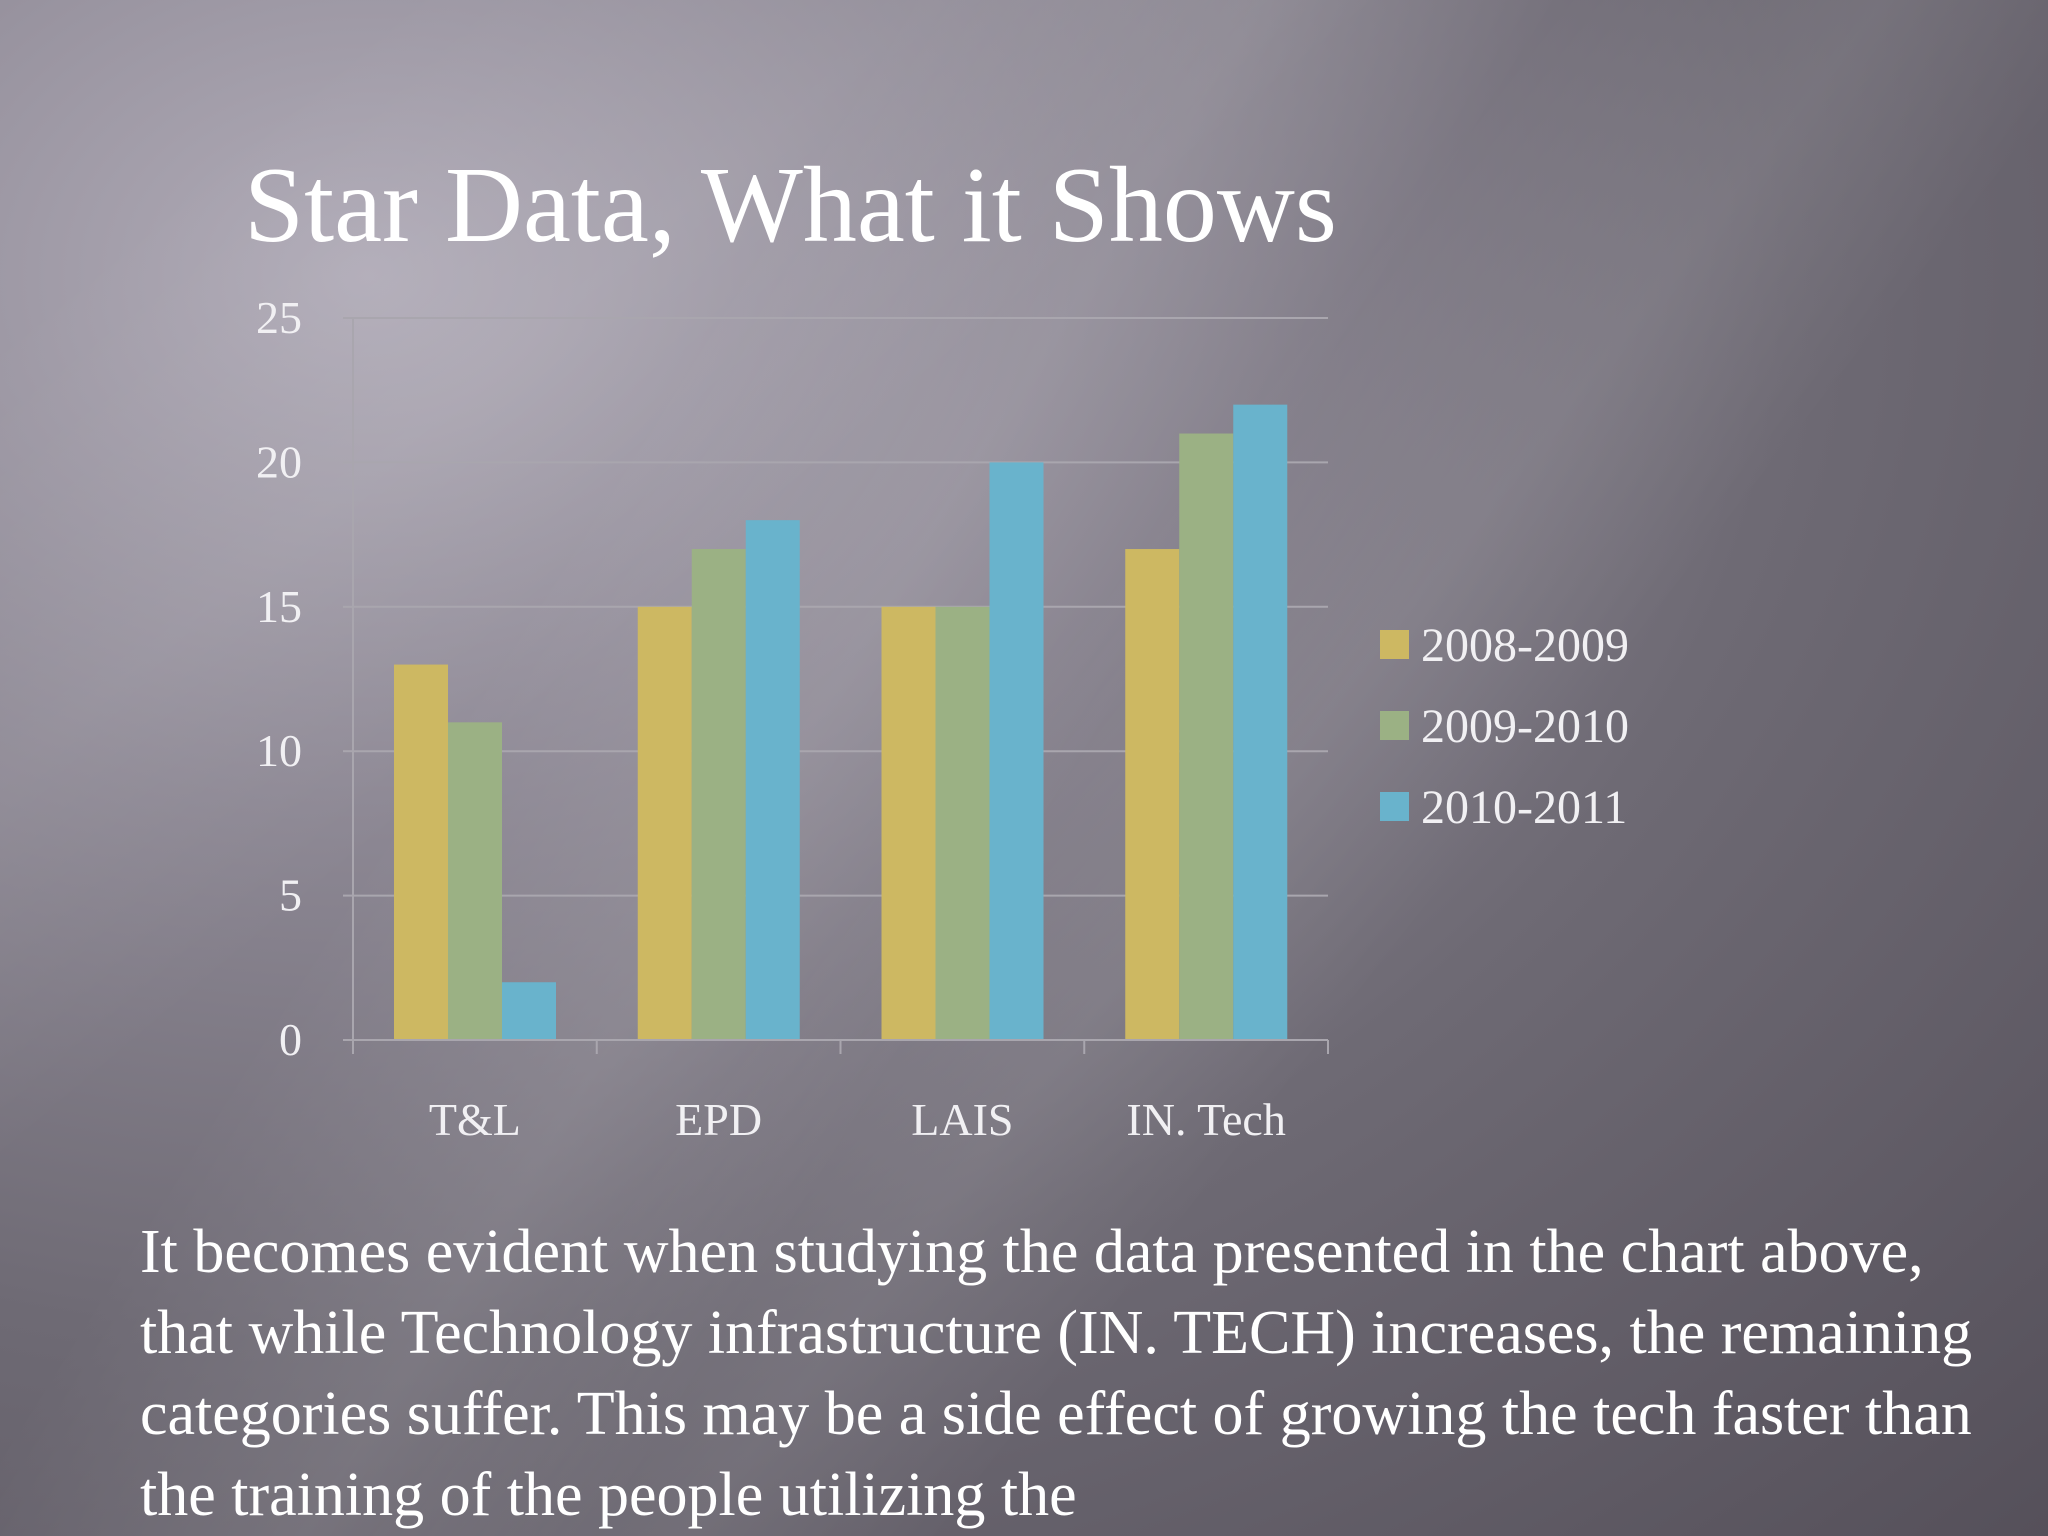 This screenshot has height=1536, width=2048. What do you see at coordinates (475, 1119) in the screenshot?
I see `x-category-label: T&L` at bounding box center [475, 1119].